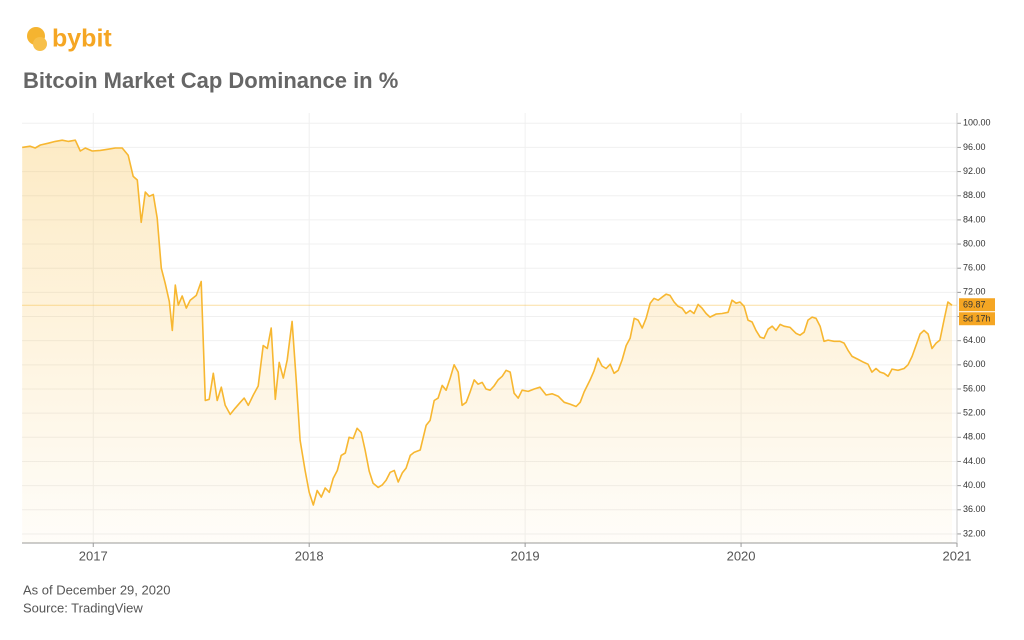 The height and width of the screenshot is (640, 1024). What do you see at coordinates (974, 340) in the screenshot?
I see `y-tick-label: 64.00` at bounding box center [974, 340].